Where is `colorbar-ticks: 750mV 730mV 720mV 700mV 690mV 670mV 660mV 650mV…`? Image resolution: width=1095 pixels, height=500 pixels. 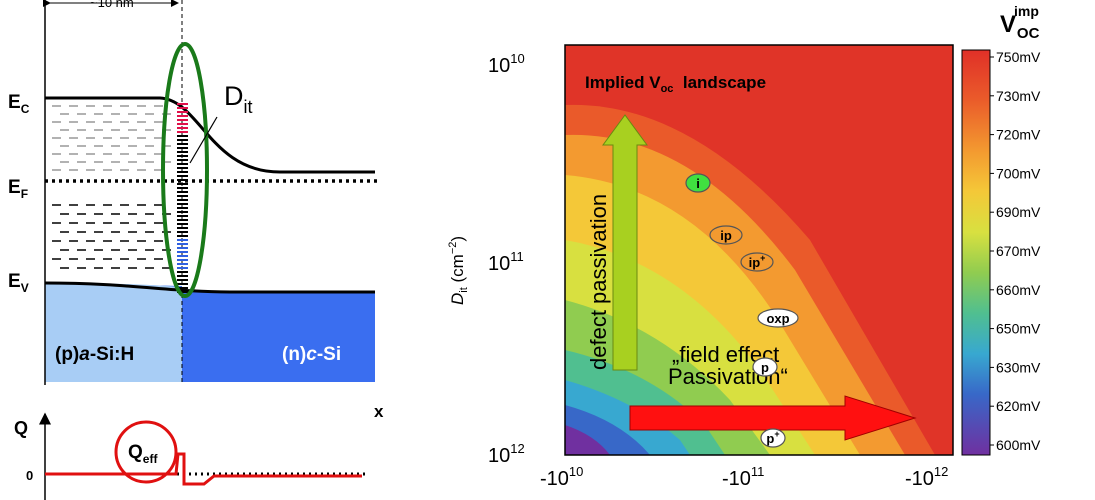 colorbar-ticks: 750mV 730mV 720mV 700mV 690mV 670mV 660mV 650mV… is located at coordinates (1015, 251).